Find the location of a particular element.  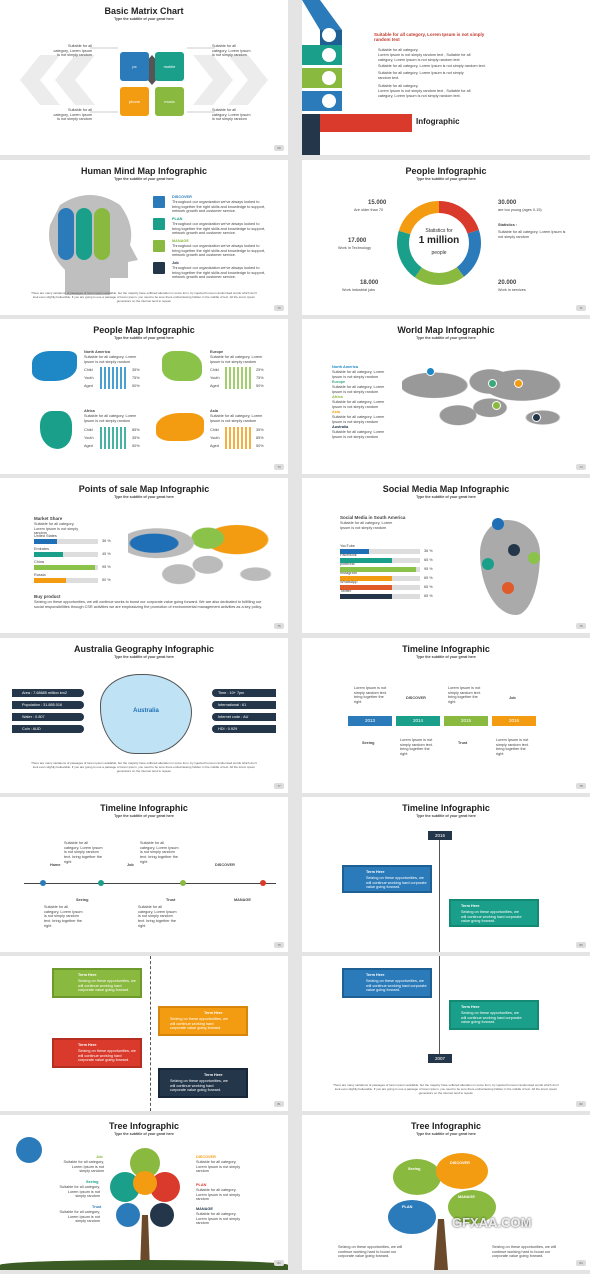

item-name: MANAGE is located at coordinates (180, 241).